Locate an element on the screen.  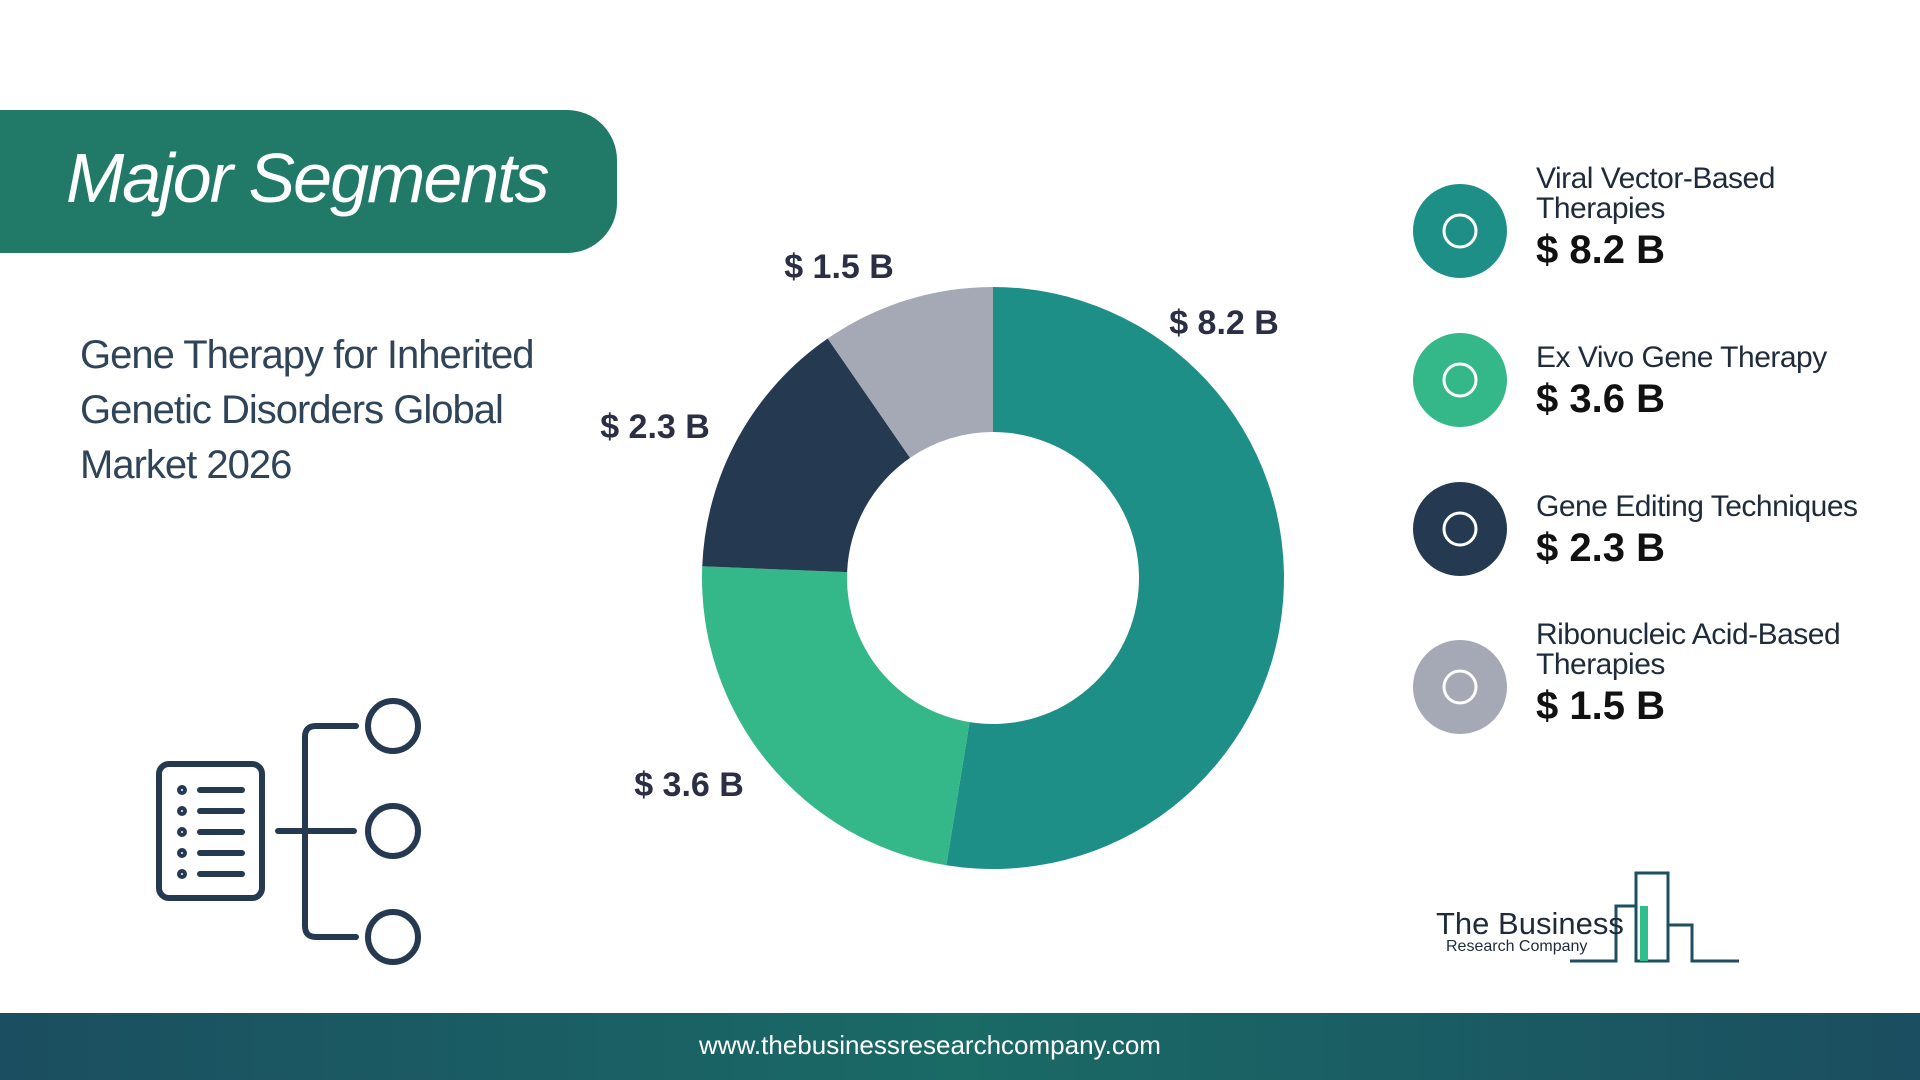
legend-label: Ex Vivo Gene Therapy is located at coordinates (1681, 357).